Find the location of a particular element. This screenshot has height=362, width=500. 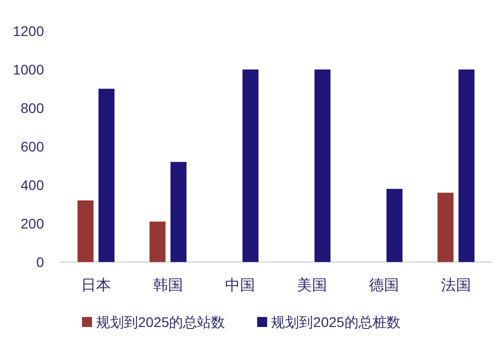

x-tick-label: 日本 is located at coordinates (96, 285).